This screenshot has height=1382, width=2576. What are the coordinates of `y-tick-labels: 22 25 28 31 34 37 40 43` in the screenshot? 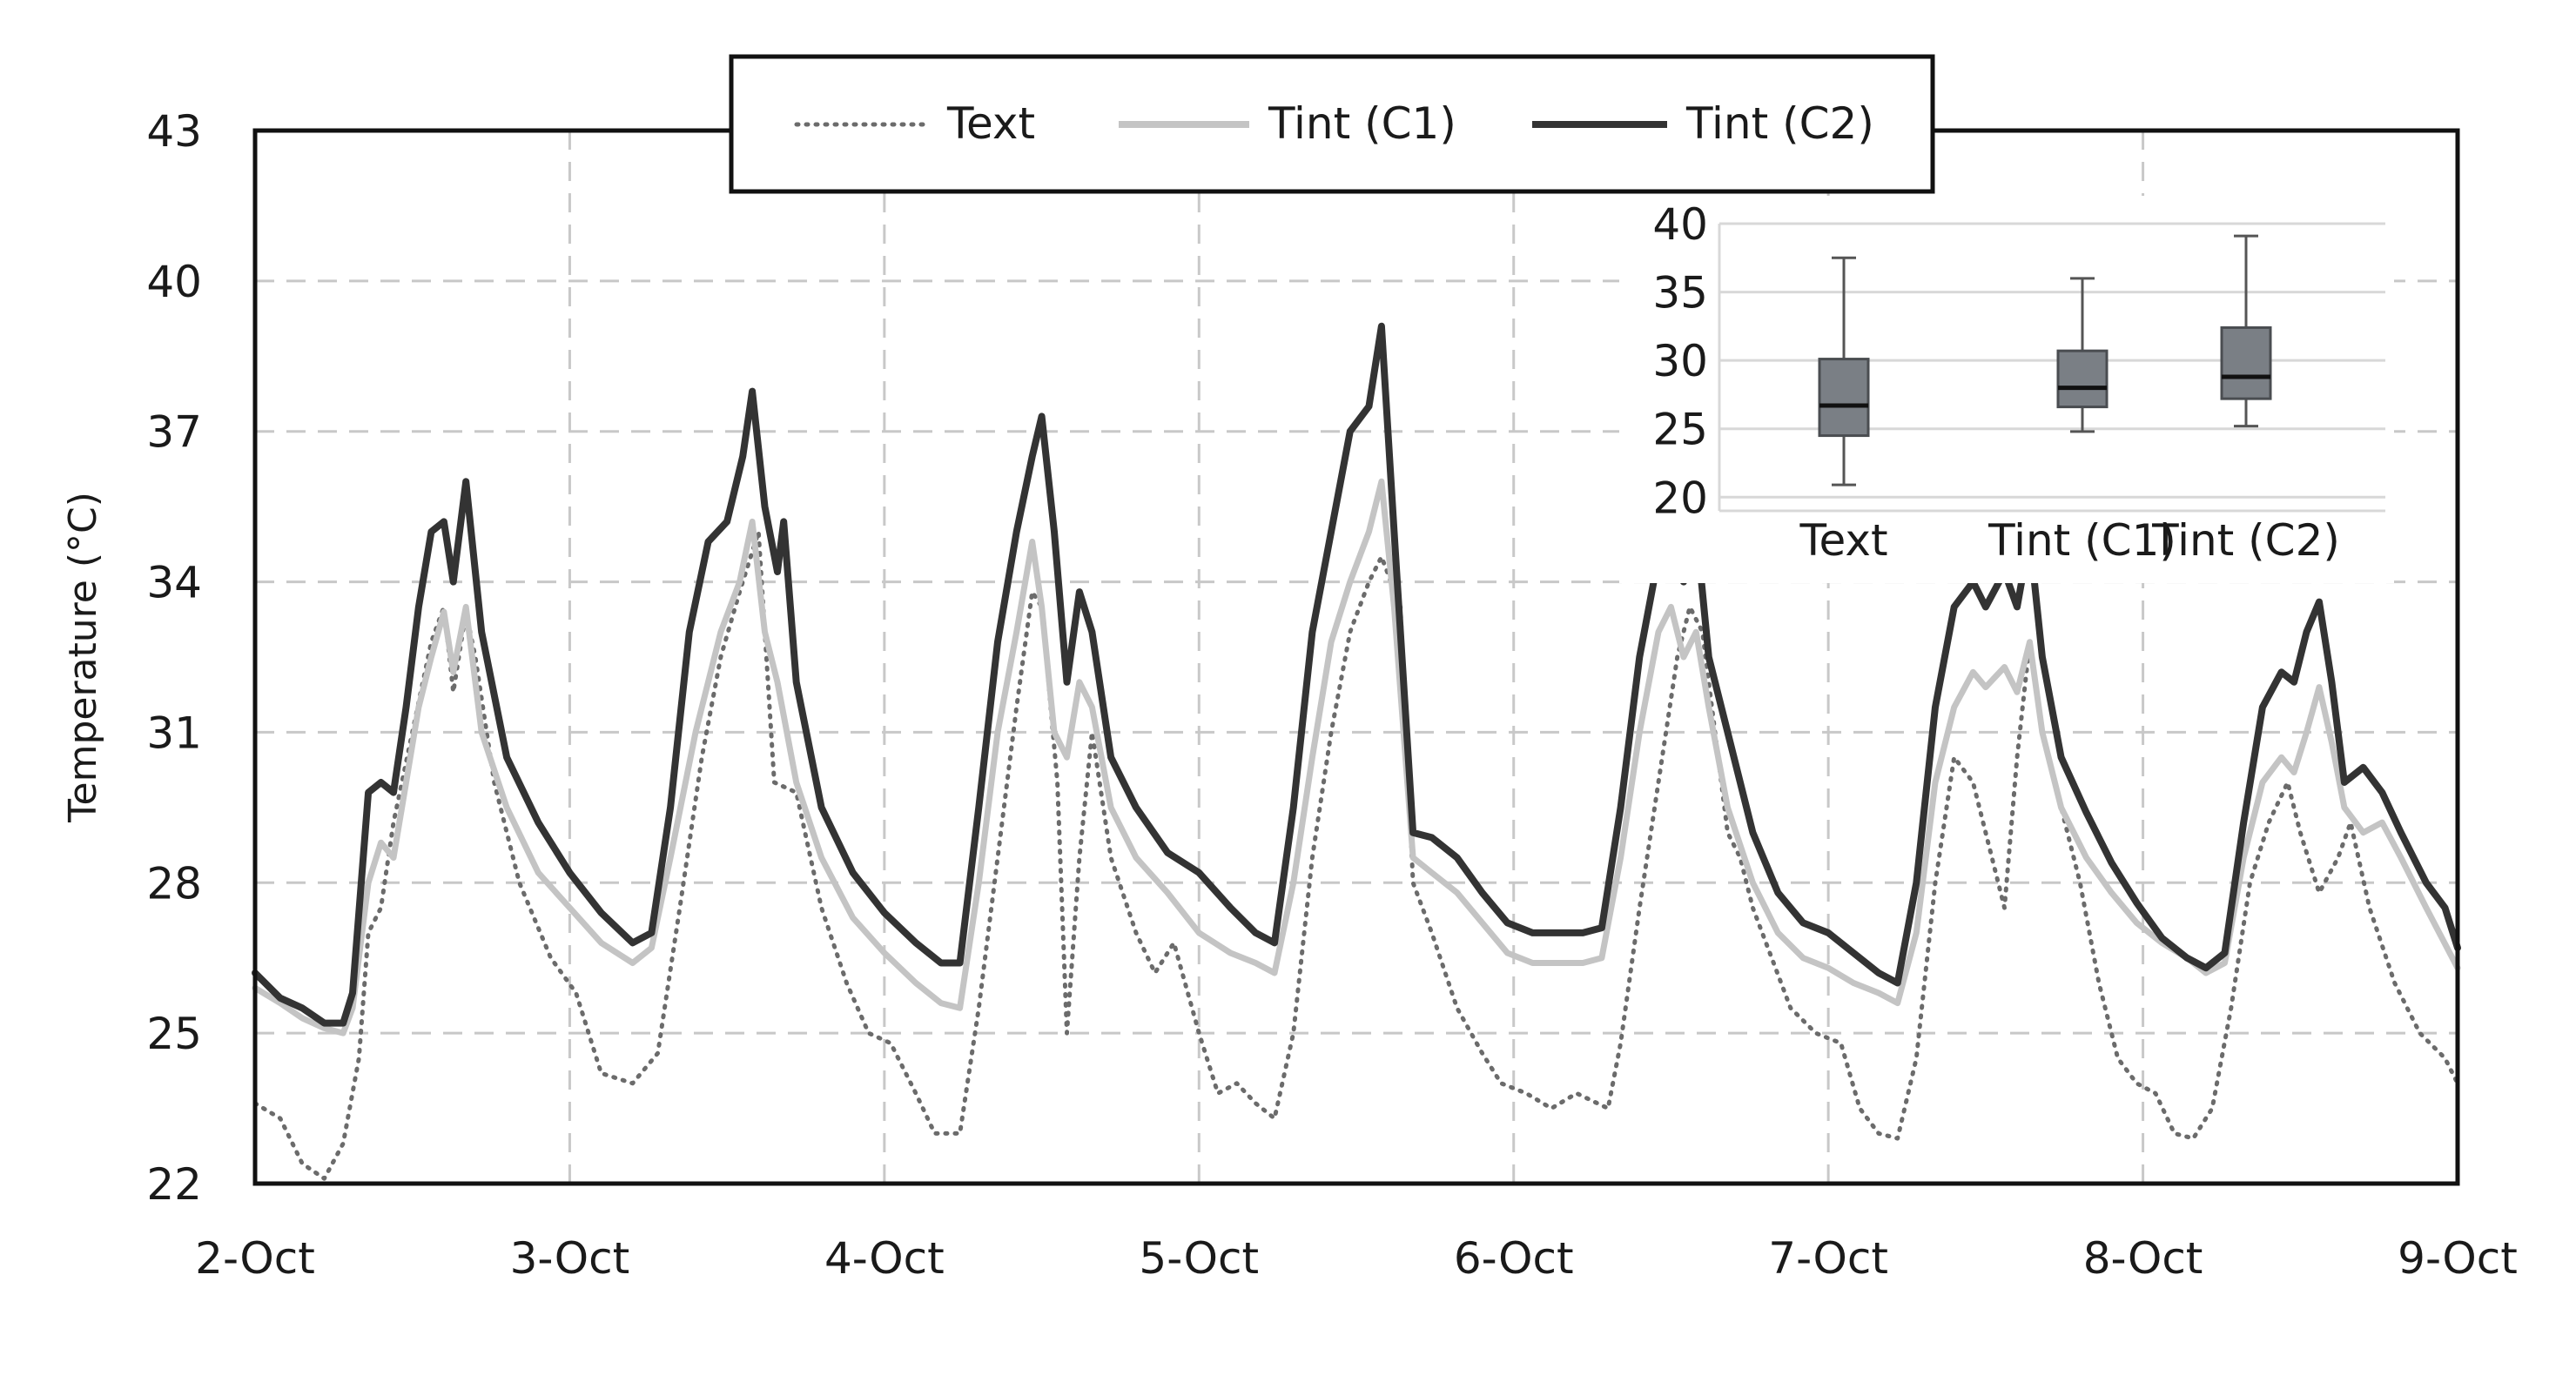 It's located at (174, 658).